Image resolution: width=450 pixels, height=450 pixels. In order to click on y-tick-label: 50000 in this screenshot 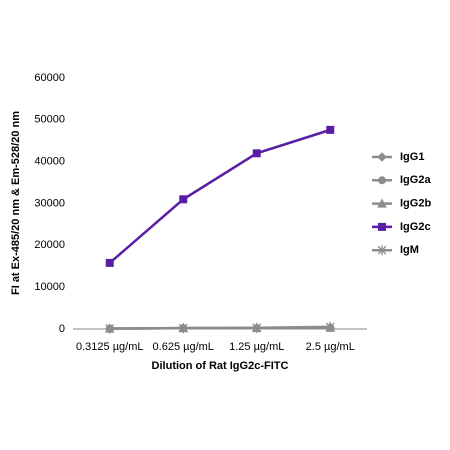, I will do `click(49, 120)`.